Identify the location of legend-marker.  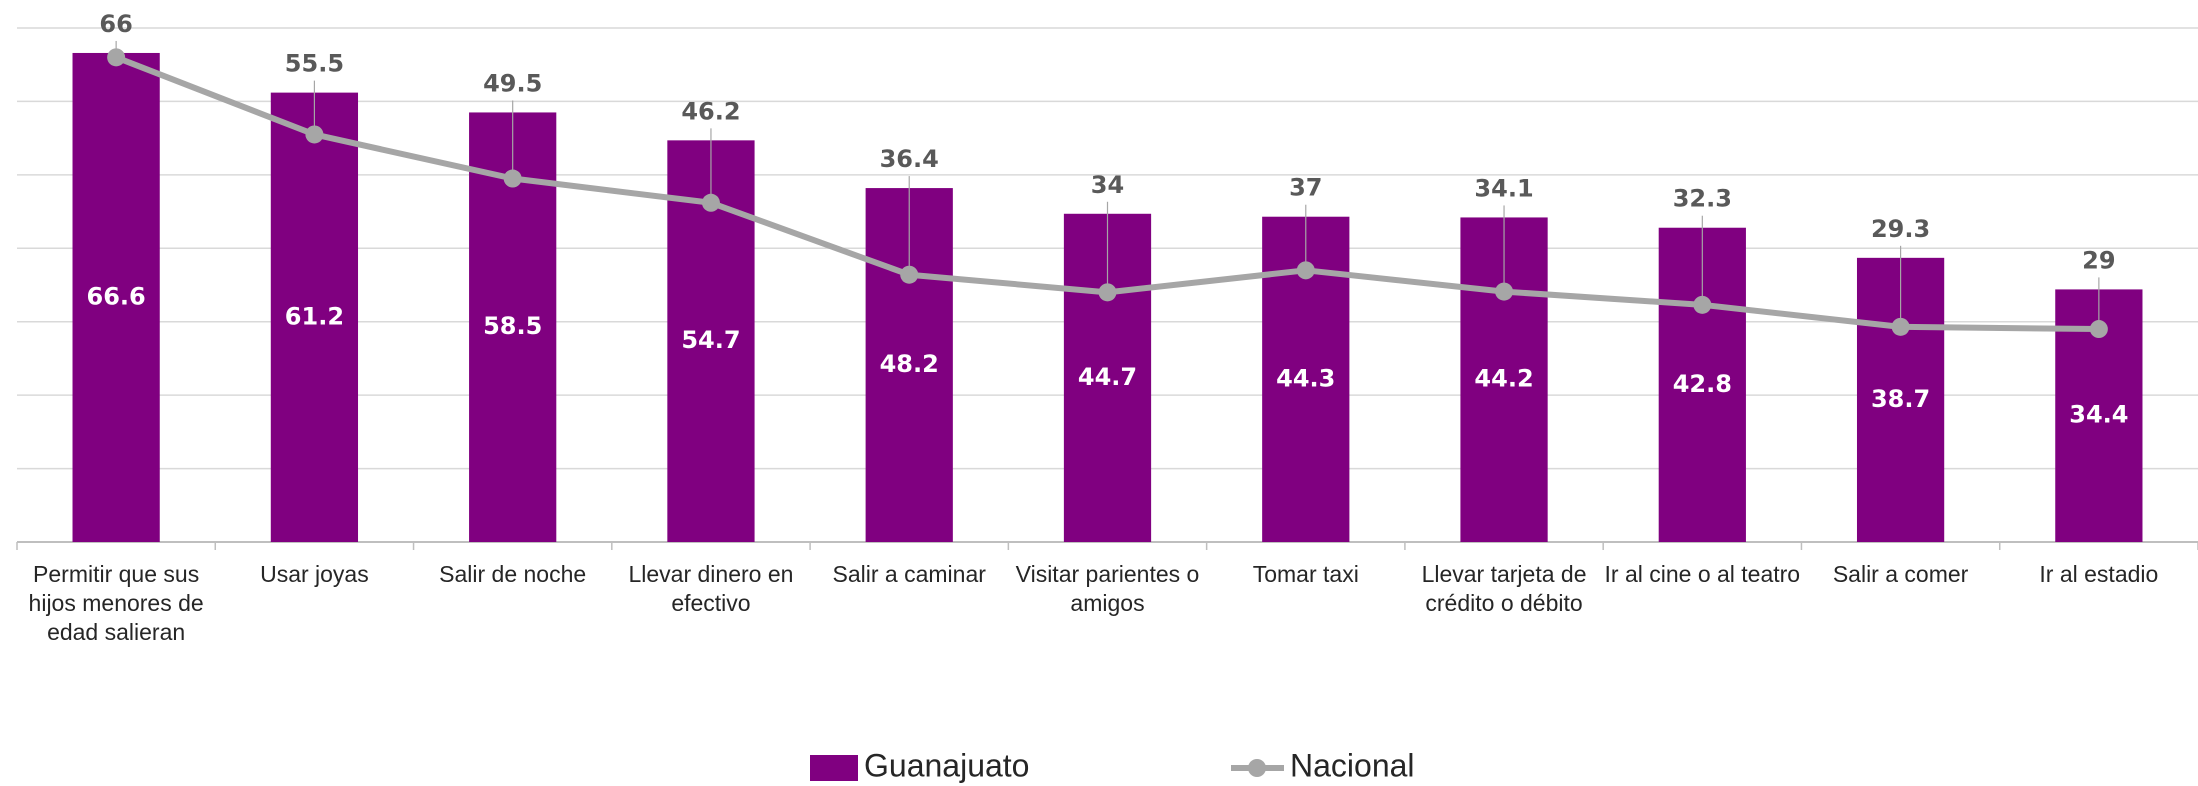
(1257, 768).